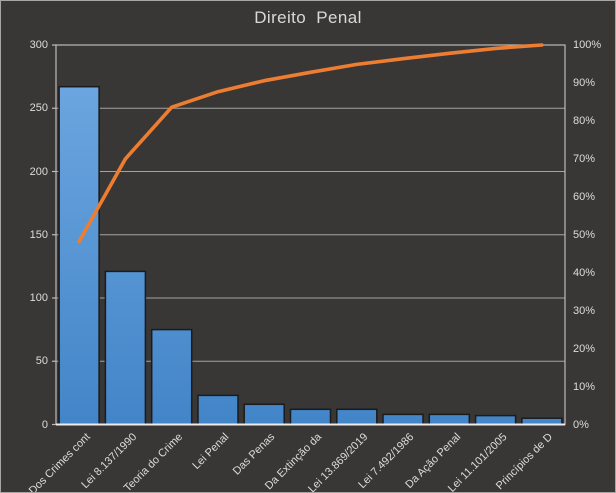 The width and height of the screenshot is (616, 493). What do you see at coordinates (584, 158) in the screenshot?
I see `right-axis-tick-label: 70%` at bounding box center [584, 158].